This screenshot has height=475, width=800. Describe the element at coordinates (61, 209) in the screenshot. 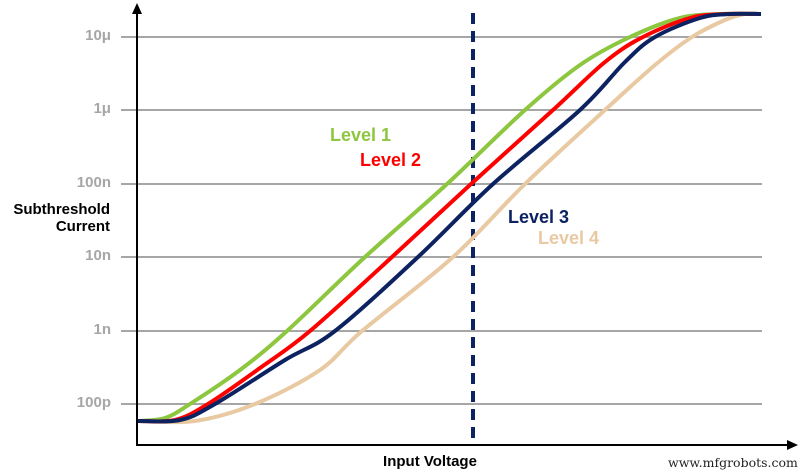

I see `y-axis-label-line1: Subthreshold` at that location.